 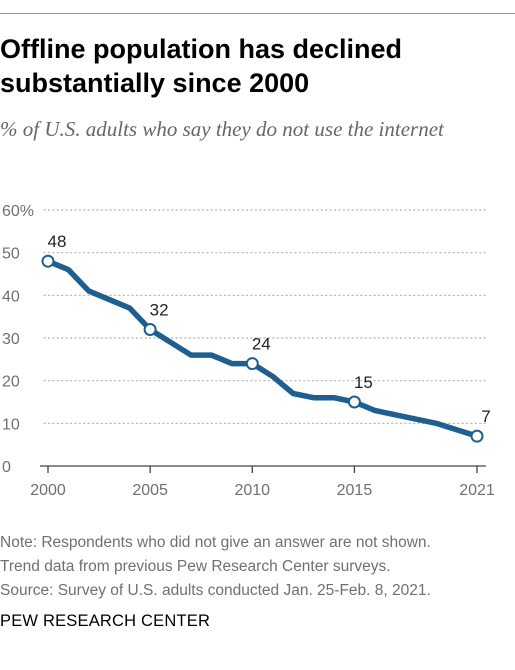 I want to click on chart-title-line-1: Offline population has declined, so click(x=201, y=49).